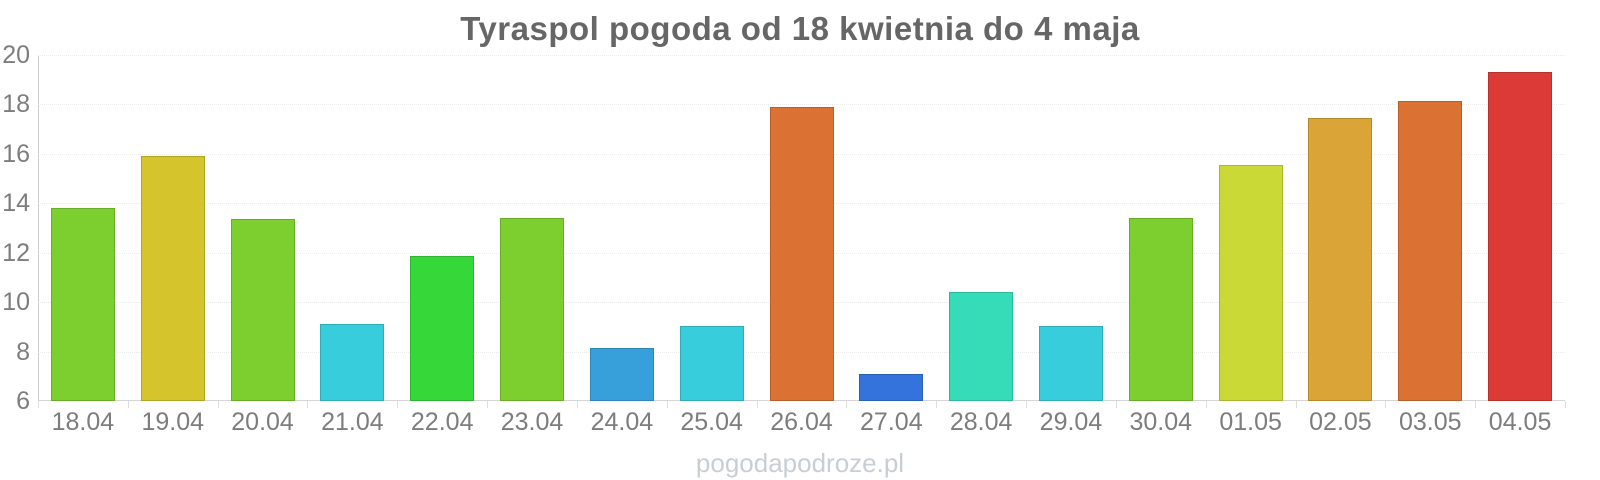 Image resolution: width=1600 pixels, height=480 pixels. I want to click on bar-28.04, so click(981, 346).